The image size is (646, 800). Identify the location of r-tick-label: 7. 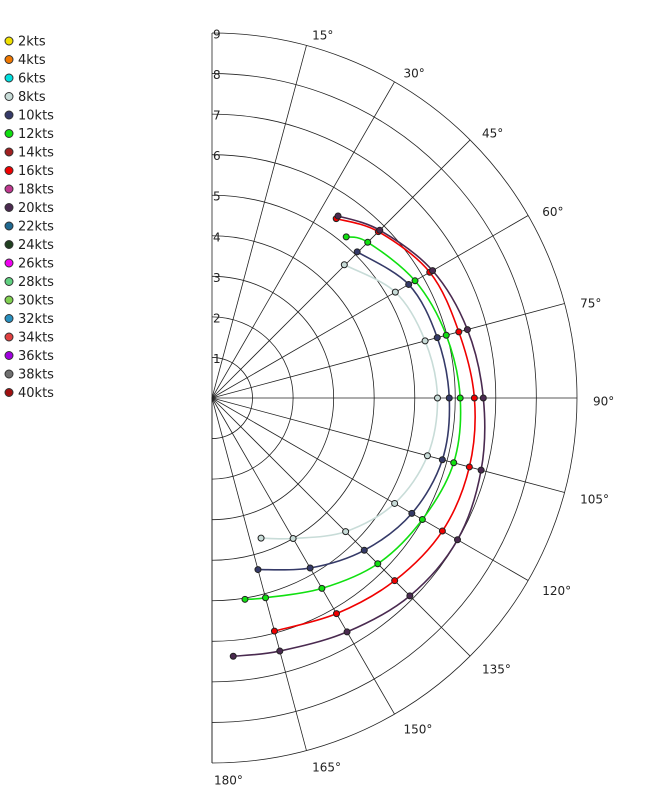
(217, 116).